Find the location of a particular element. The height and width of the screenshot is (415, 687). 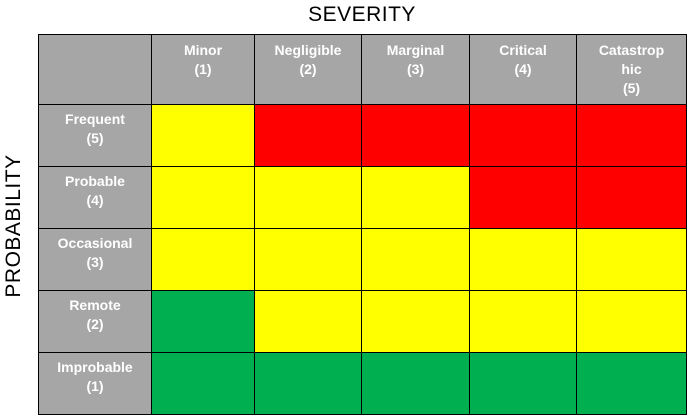

severity-header-critical: Critical (4) is located at coordinates (523, 69).